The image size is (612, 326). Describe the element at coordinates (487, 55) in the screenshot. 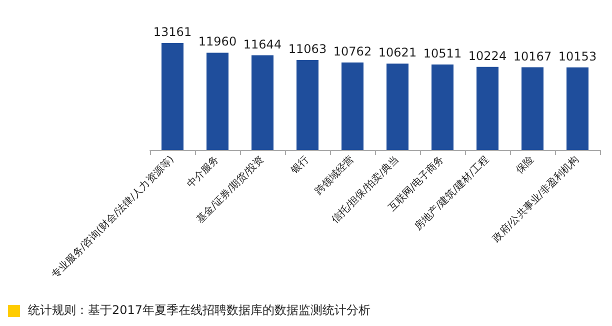

I see `data-label: 10224` at that location.